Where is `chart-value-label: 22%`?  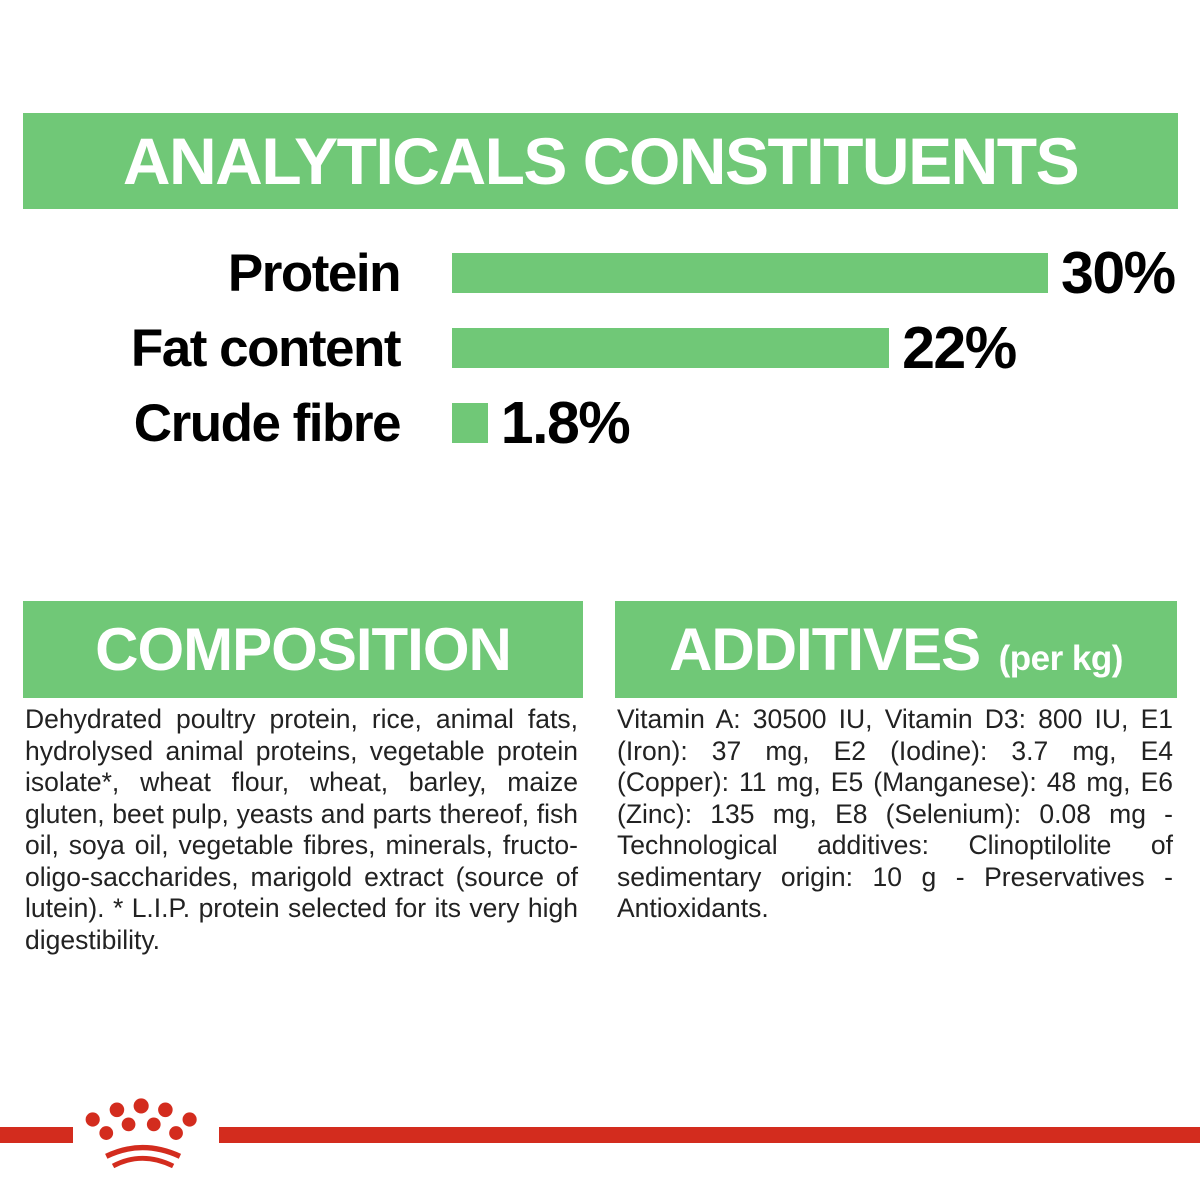 chart-value-label: 22% is located at coordinates (959, 347).